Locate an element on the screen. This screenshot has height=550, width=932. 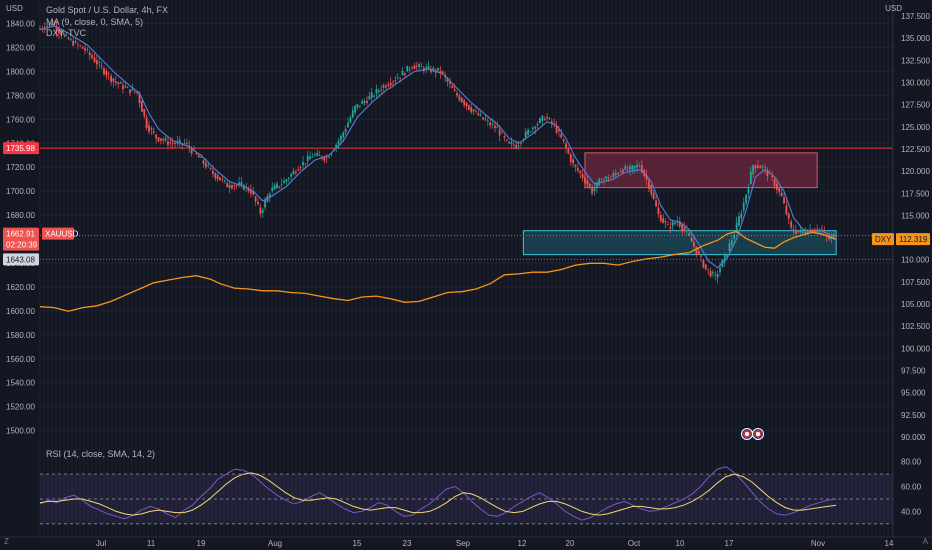
us-flag-icon is located at coordinates (758, 434).